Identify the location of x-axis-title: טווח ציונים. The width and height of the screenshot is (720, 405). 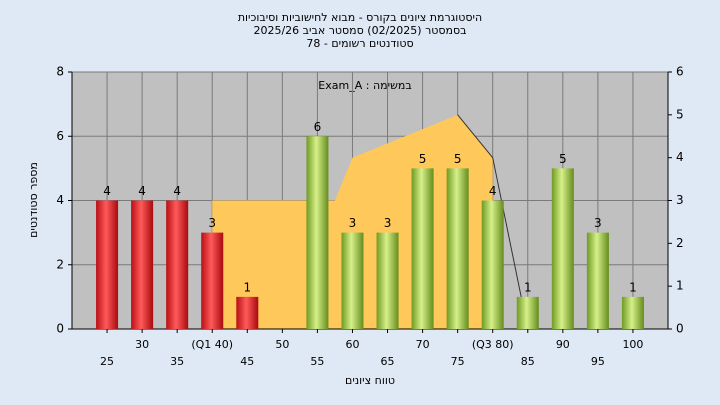
(370, 380).